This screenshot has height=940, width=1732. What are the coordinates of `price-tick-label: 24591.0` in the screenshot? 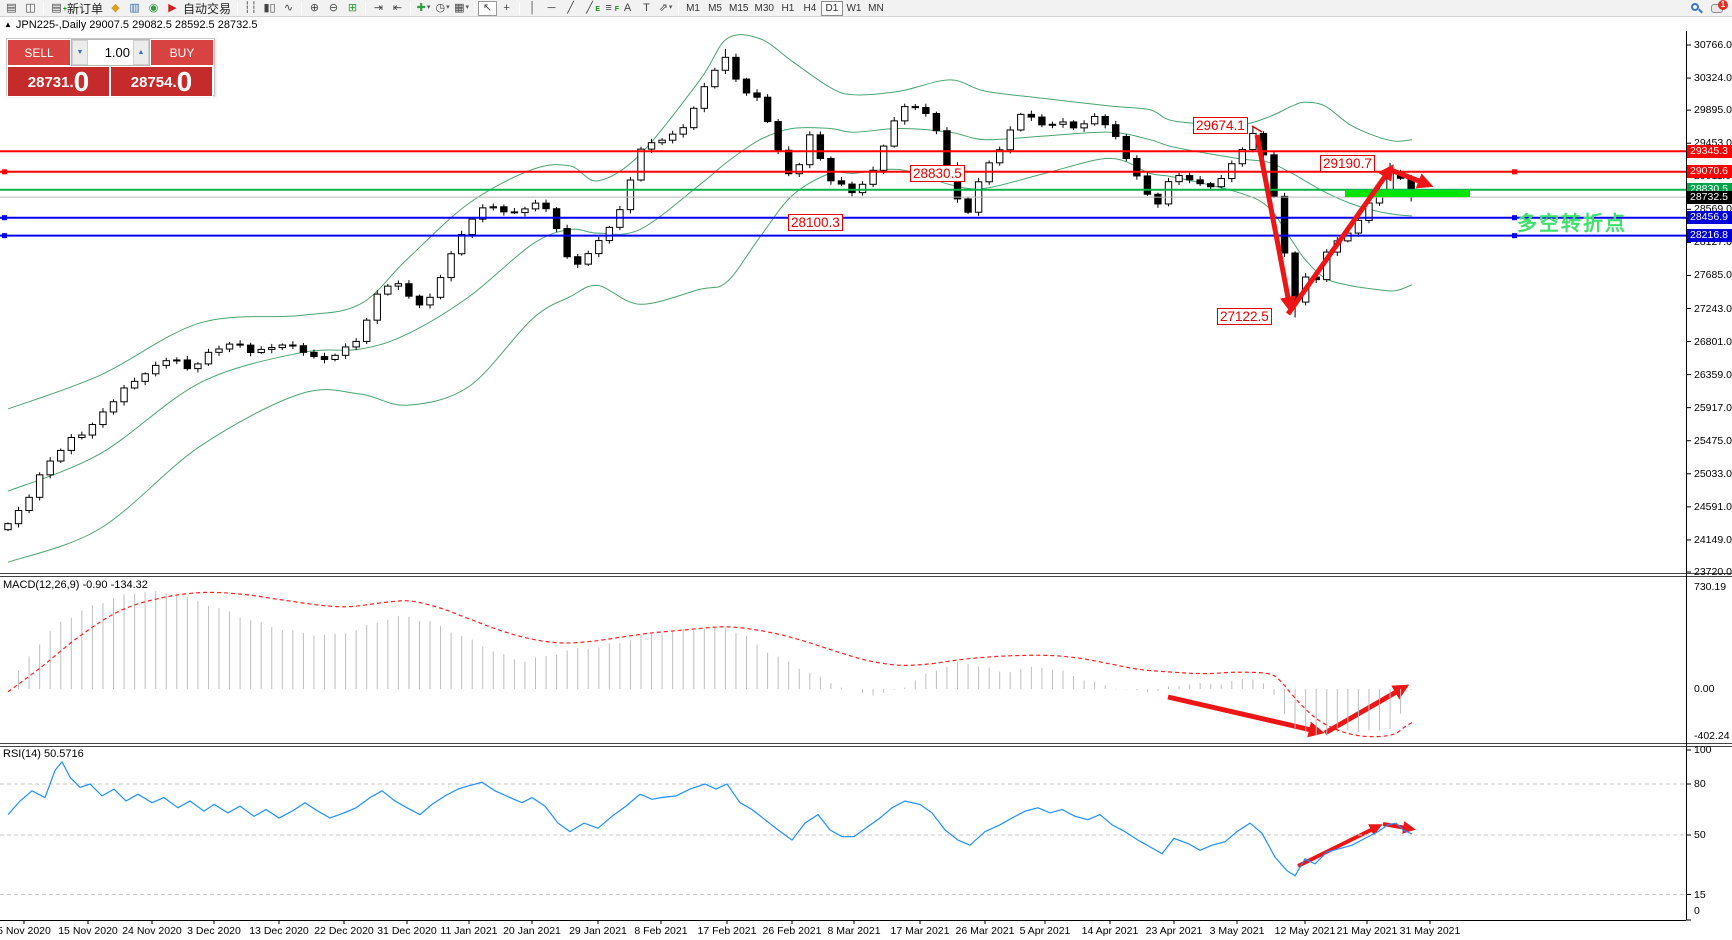 It's located at (1713, 506).